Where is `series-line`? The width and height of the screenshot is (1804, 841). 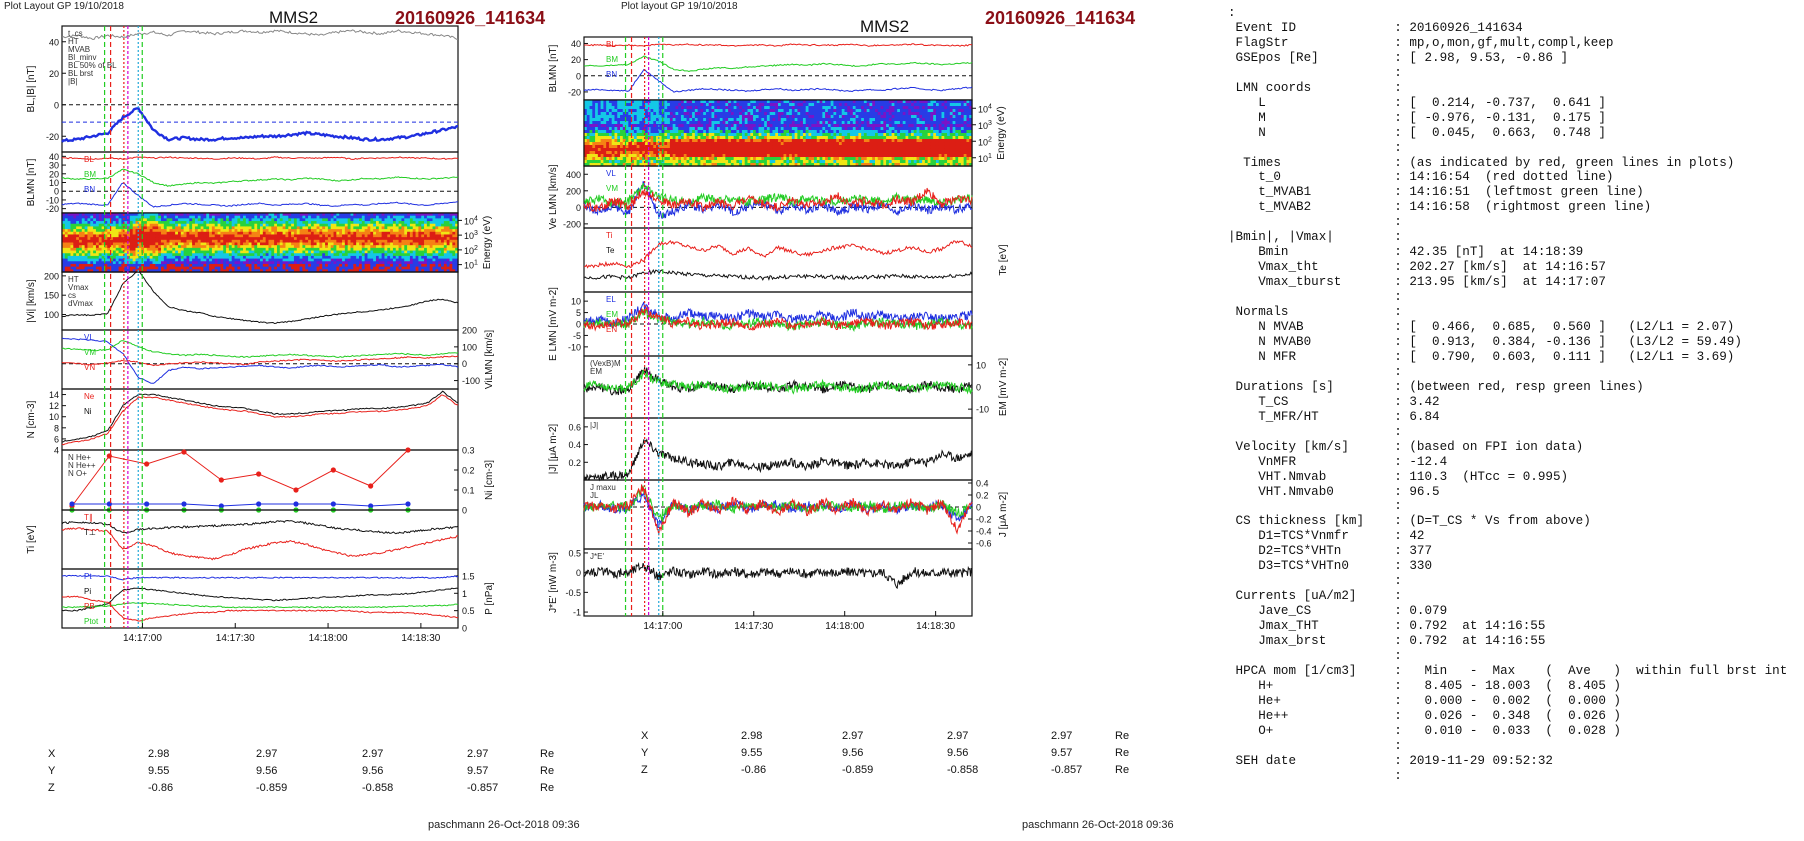 series-line is located at coordinates (778, 80).